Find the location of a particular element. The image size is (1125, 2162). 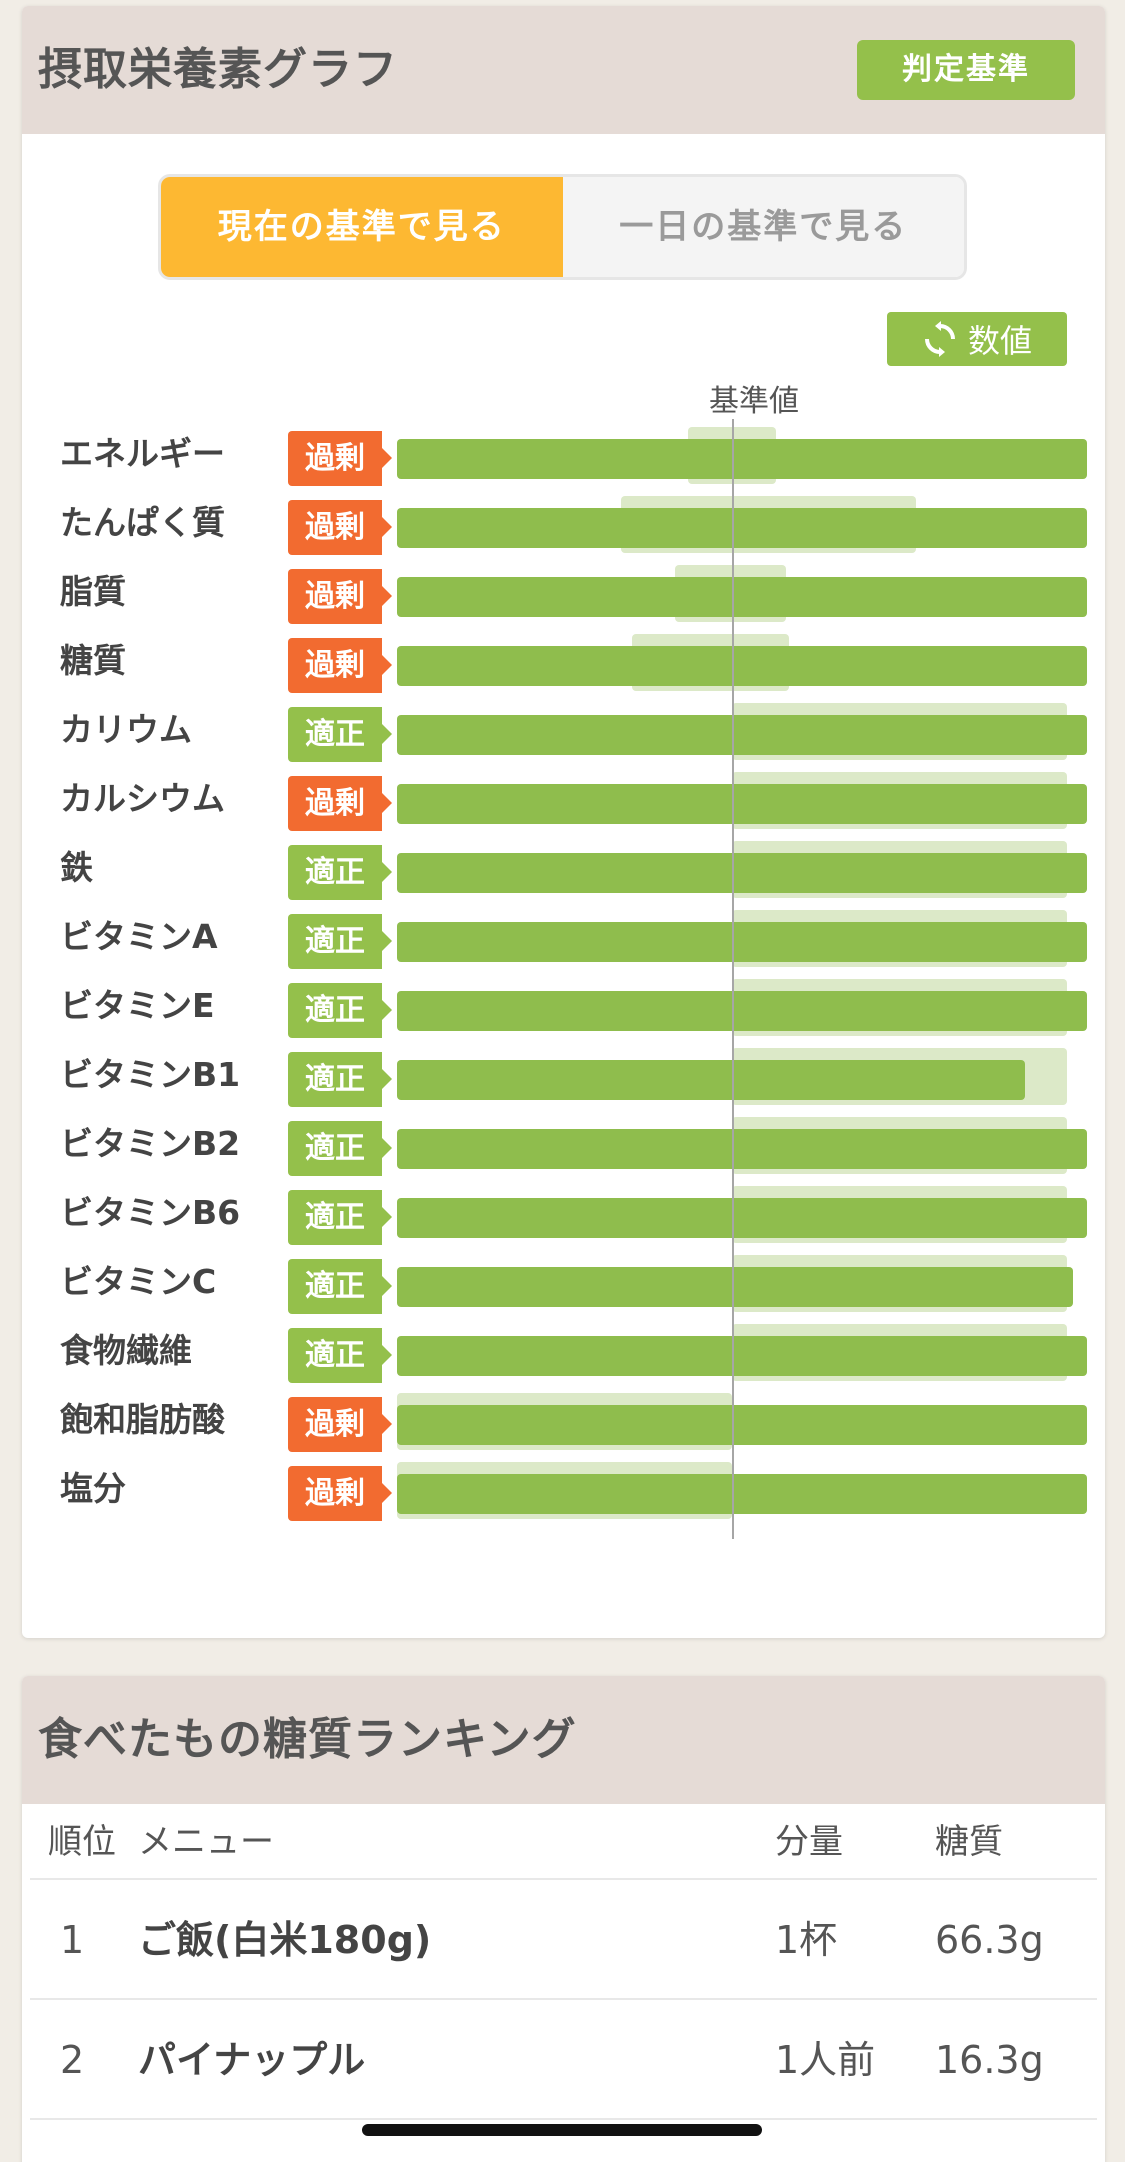

header-menu: メニュー is located at coordinates (206, 1842).